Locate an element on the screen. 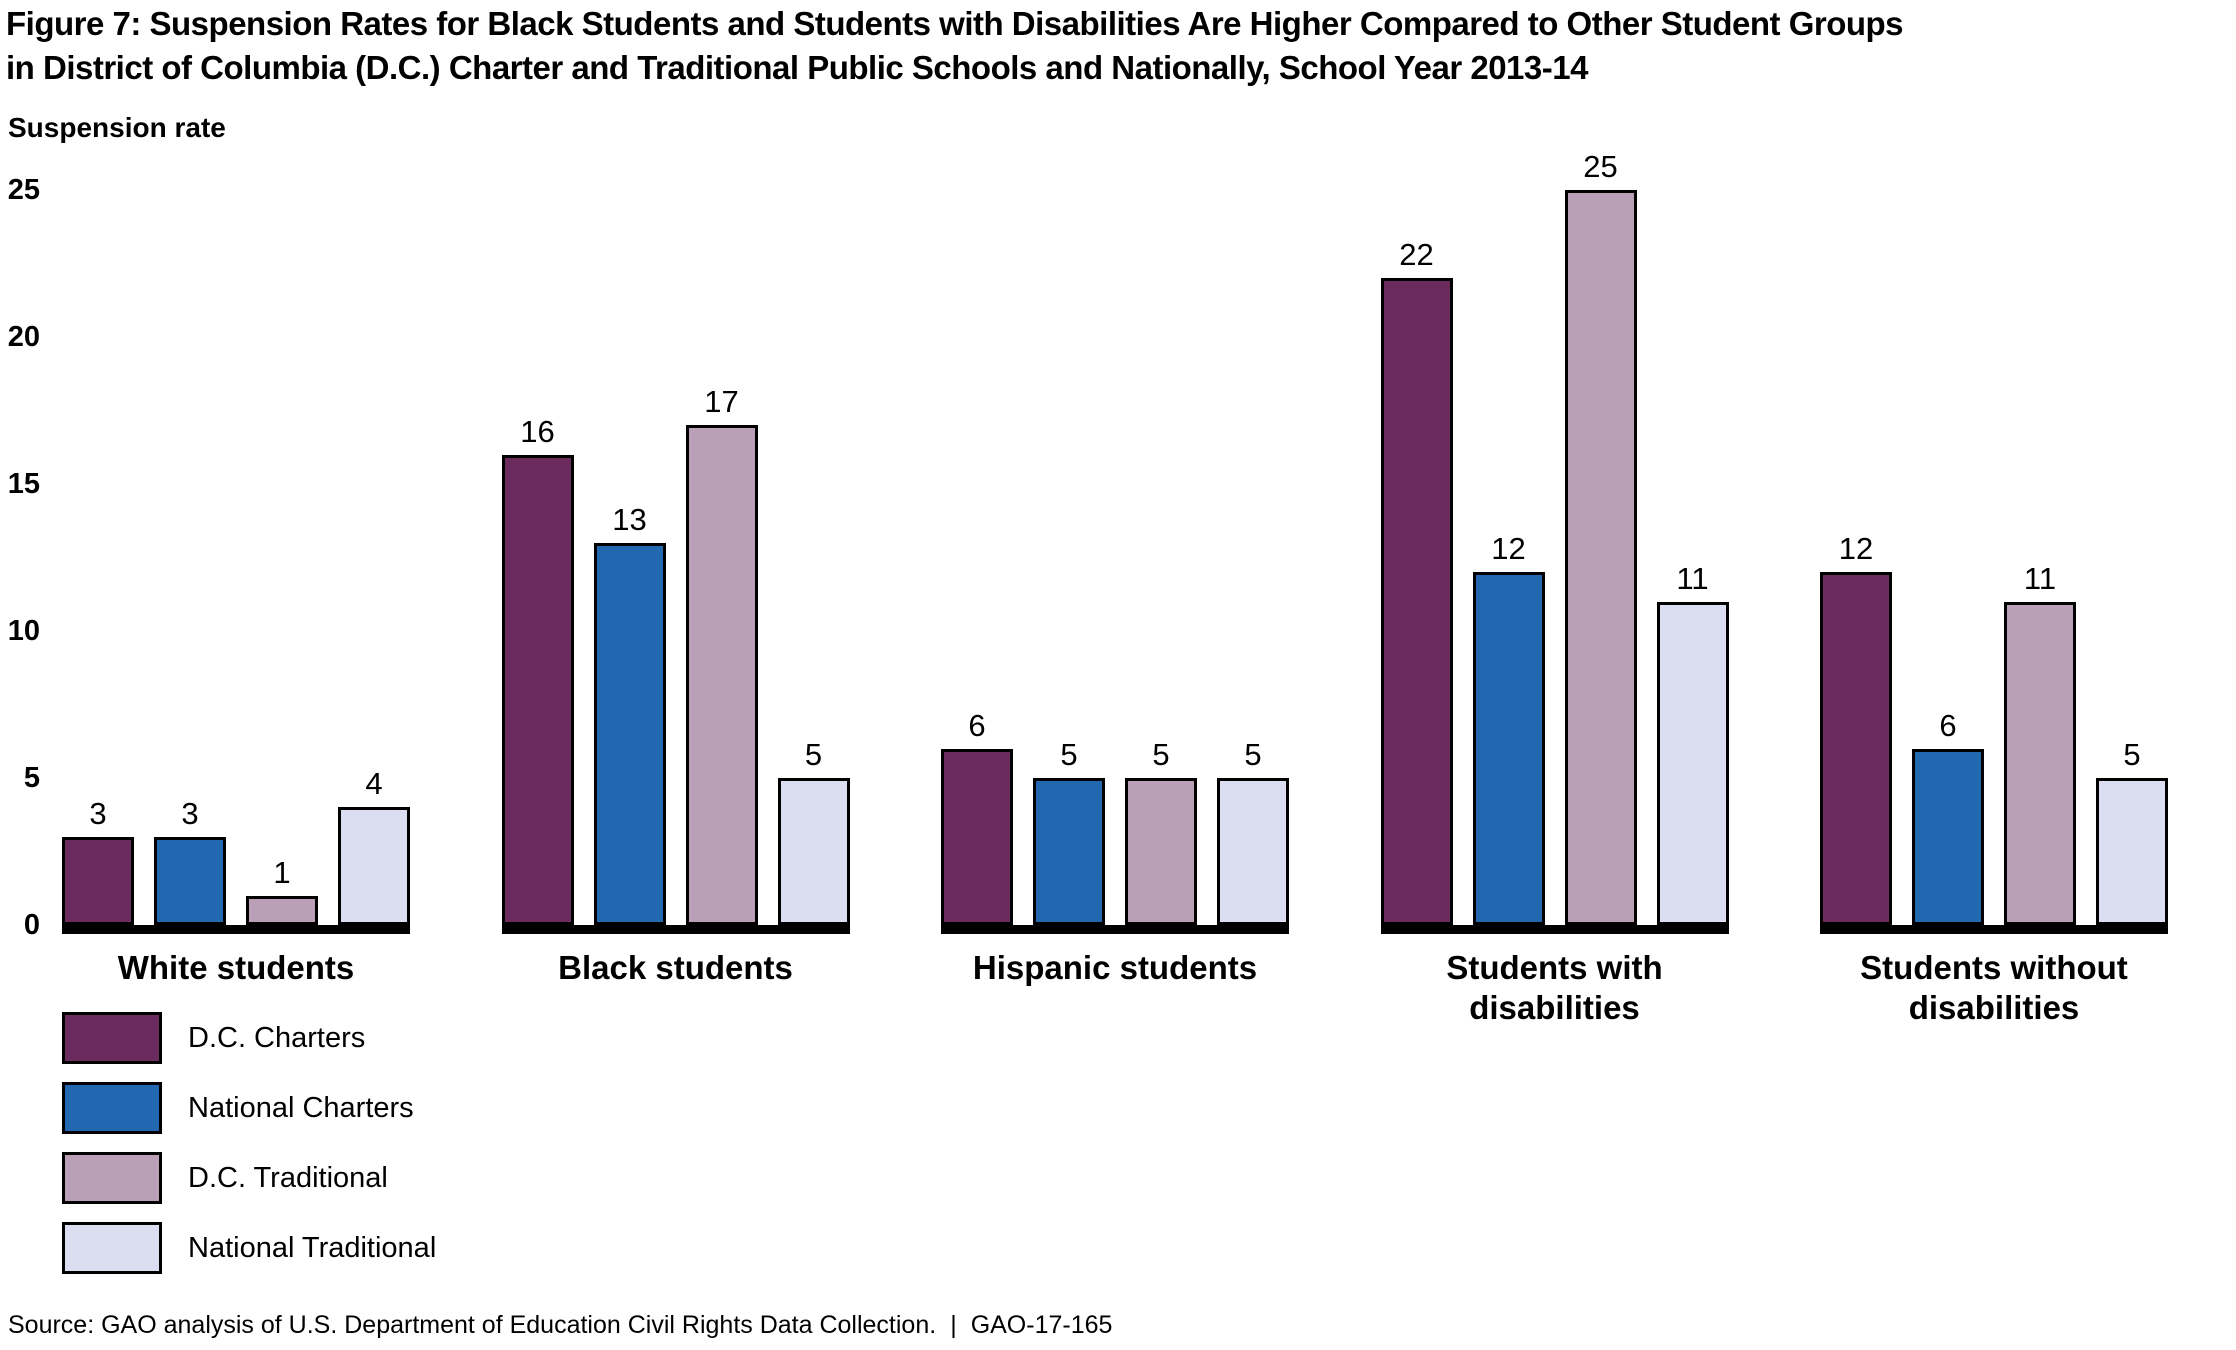 Image resolution: width=2236 pixels, height=1350 pixels. bar-group: 3 3 1 4 White students is located at coordinates (236, 589).